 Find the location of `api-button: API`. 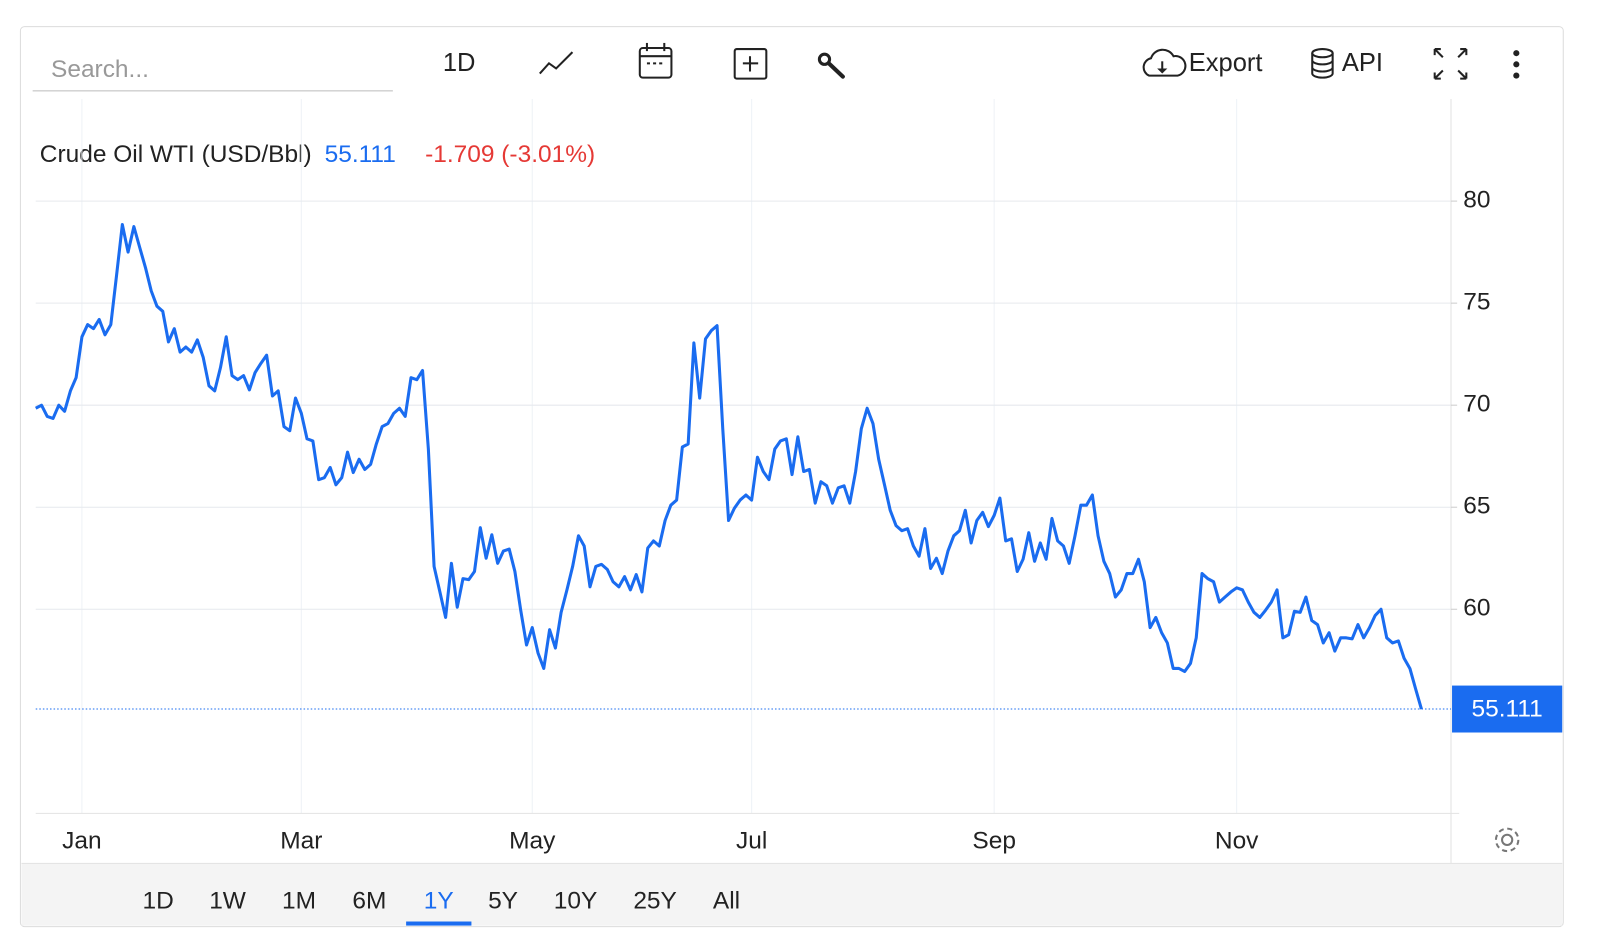

api-button: API is located at coordinates (1347, 63).